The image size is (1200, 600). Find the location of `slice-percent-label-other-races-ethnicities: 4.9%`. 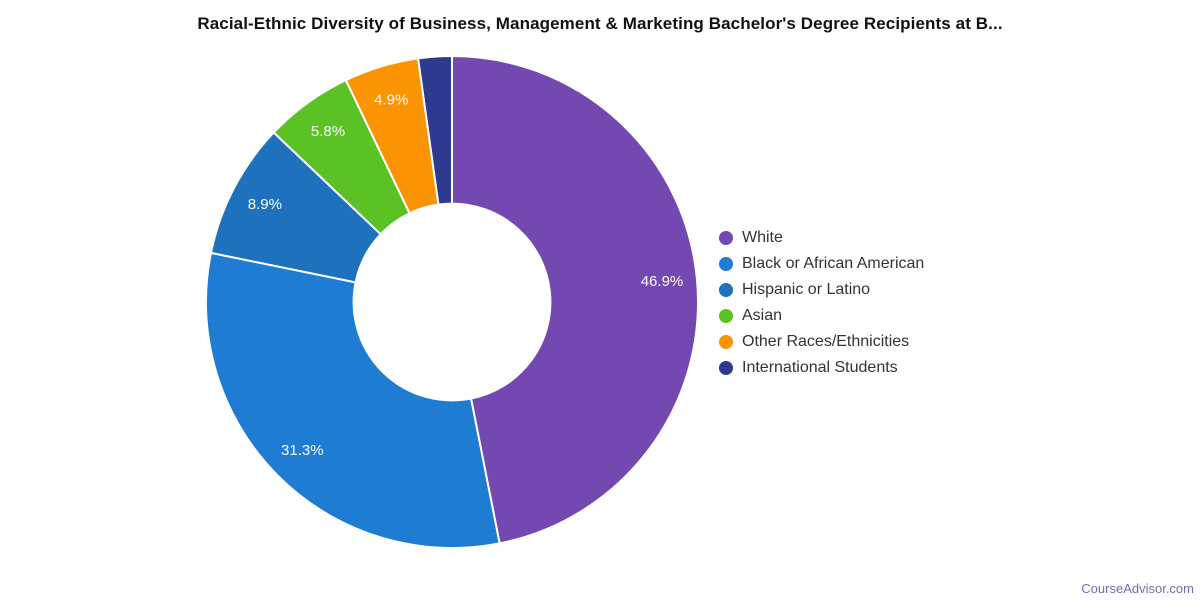

slice-percent-label-other-races-ethnicities: 4.9% is located at coordinates (391, 99).